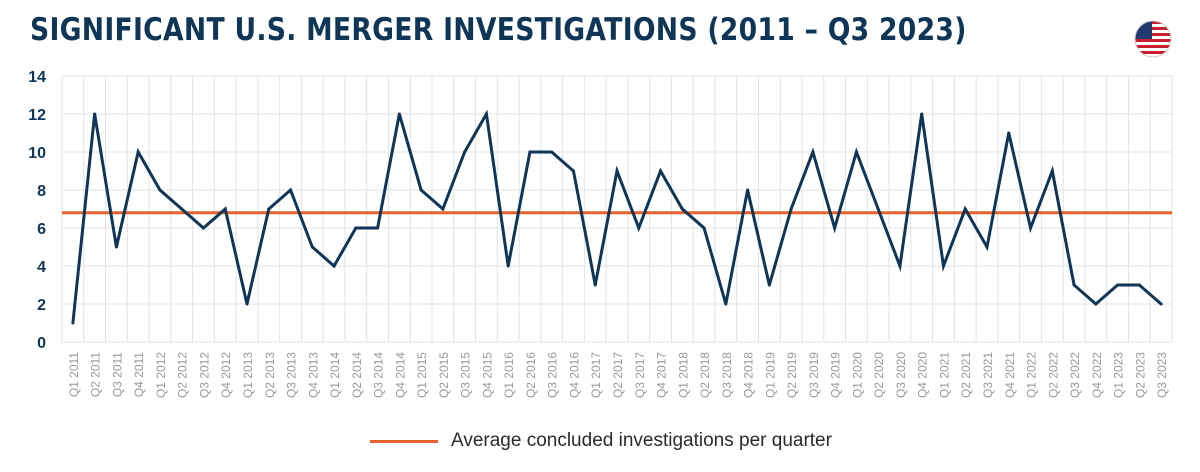  I want to click on x-tick-label: Q3 2011, so click(117, 374).